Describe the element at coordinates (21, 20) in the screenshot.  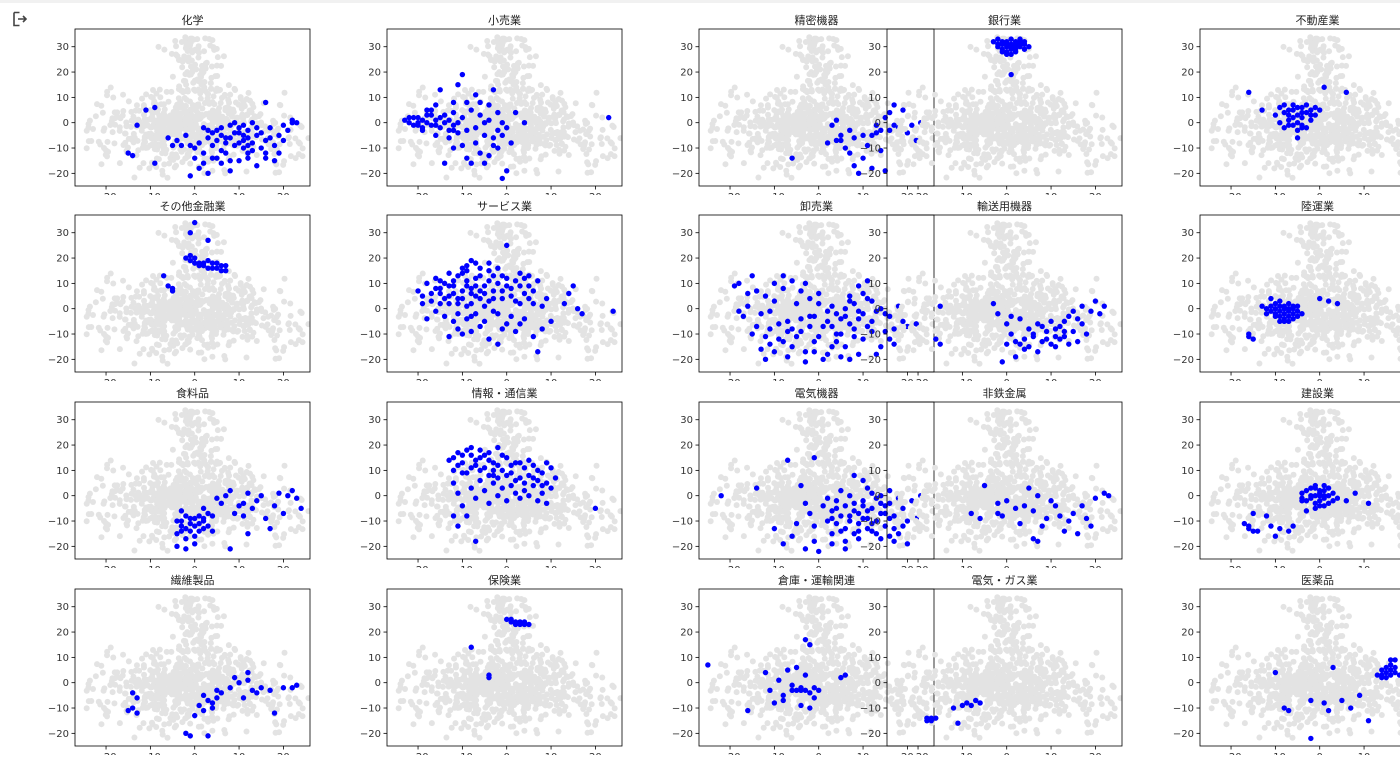
I see `output-arrow-icon` at that location.